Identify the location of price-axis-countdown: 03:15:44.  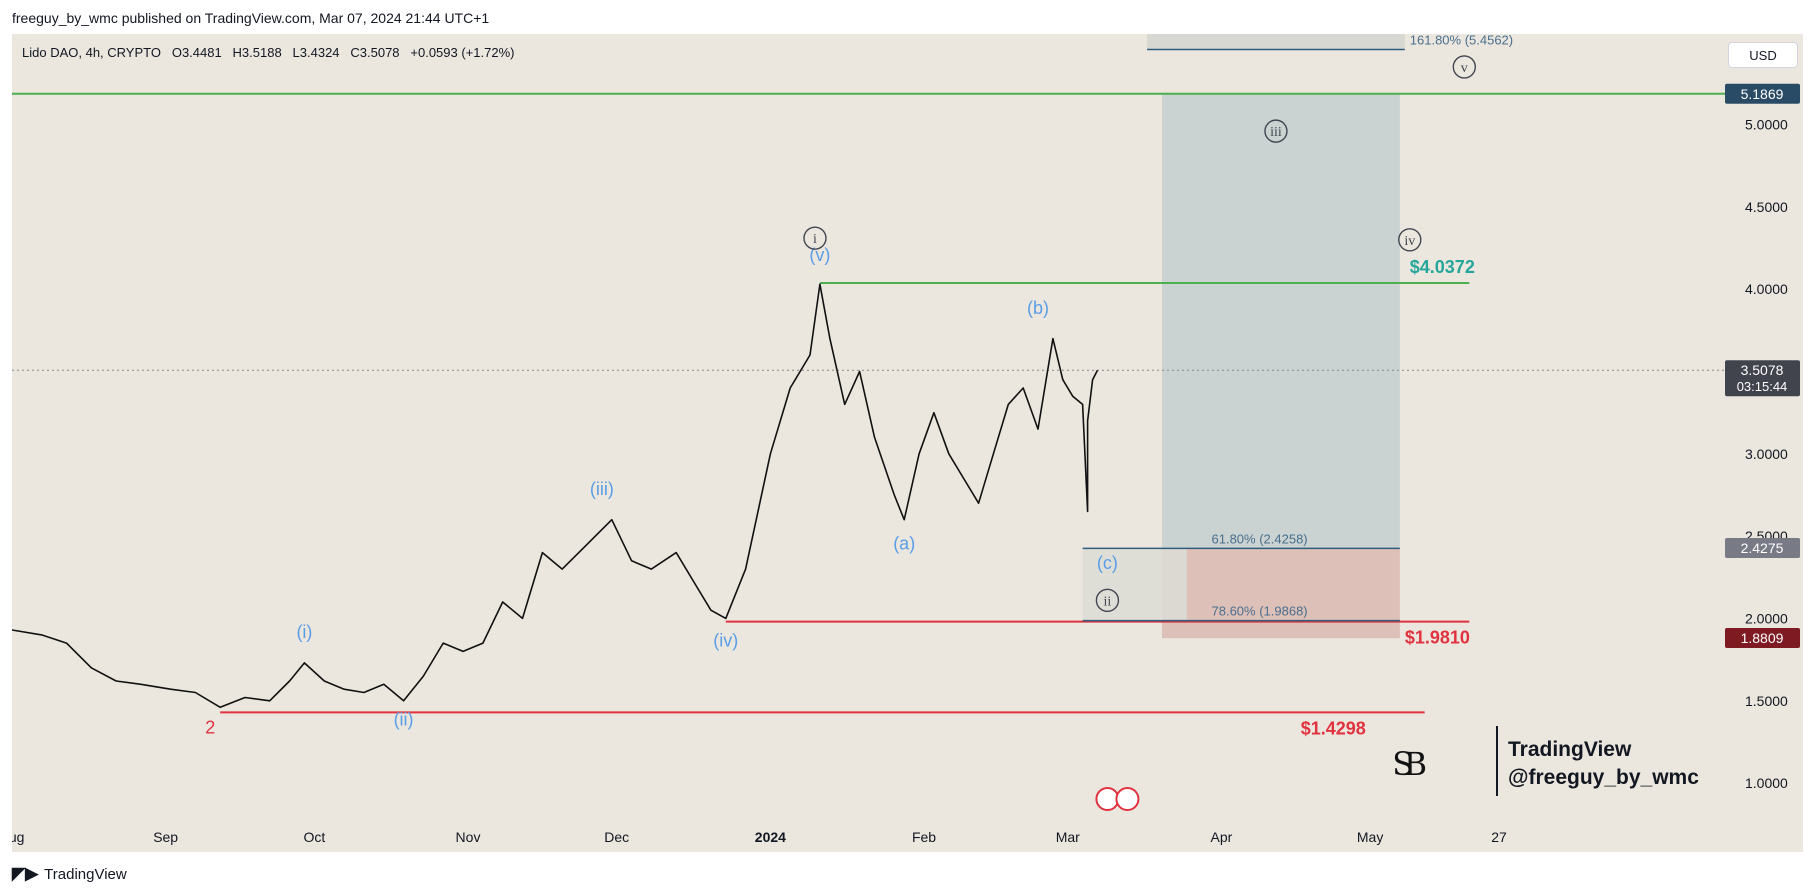
(1762, 386).